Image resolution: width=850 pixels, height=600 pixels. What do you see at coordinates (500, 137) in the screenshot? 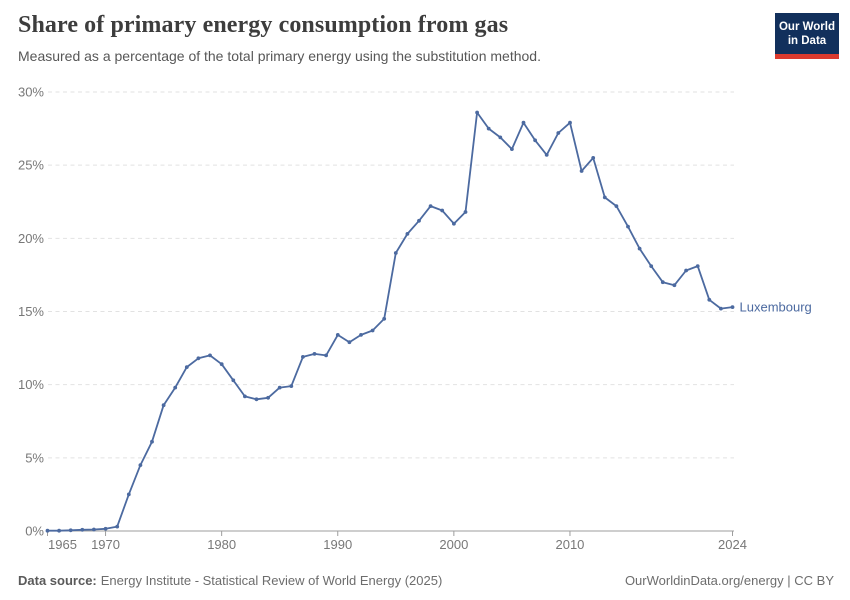
I see `data-point-2004` at bounding box center [500, 137].